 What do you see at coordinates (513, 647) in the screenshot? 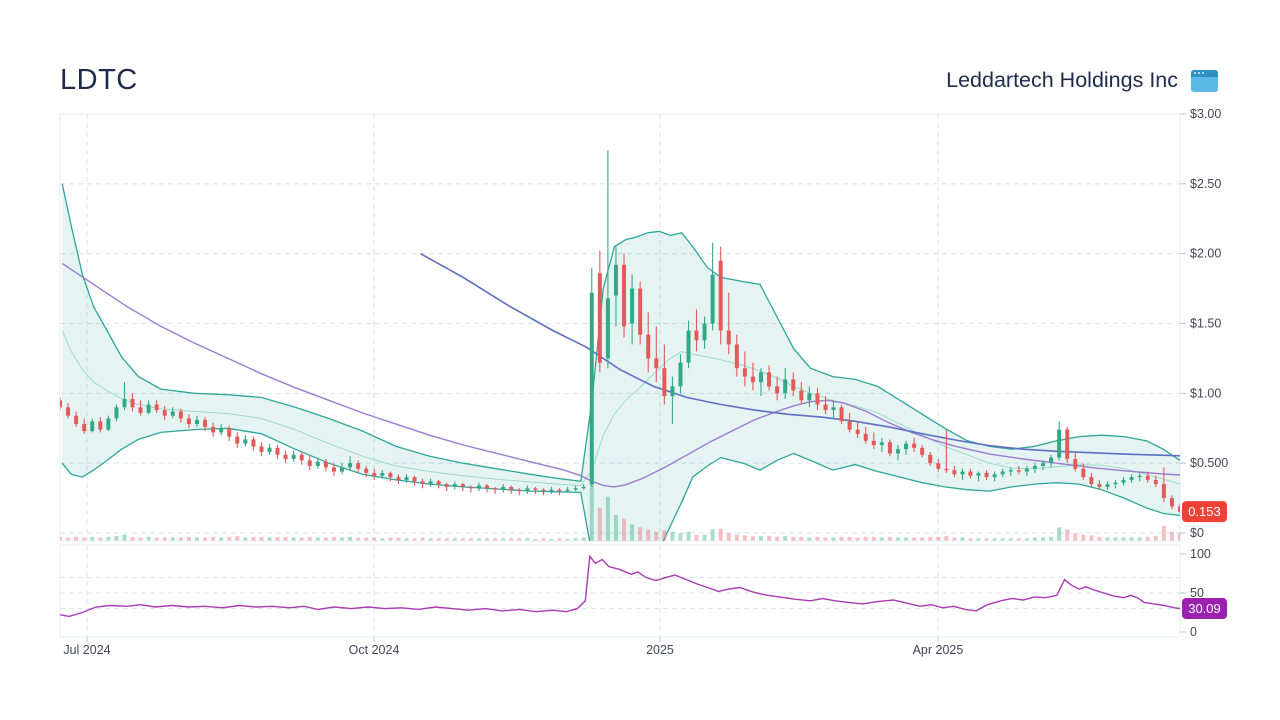
I see `time-axis-labels: Jul 2024 Oct 2024 2025 Apr 2025` at bounding box center [513, 647].